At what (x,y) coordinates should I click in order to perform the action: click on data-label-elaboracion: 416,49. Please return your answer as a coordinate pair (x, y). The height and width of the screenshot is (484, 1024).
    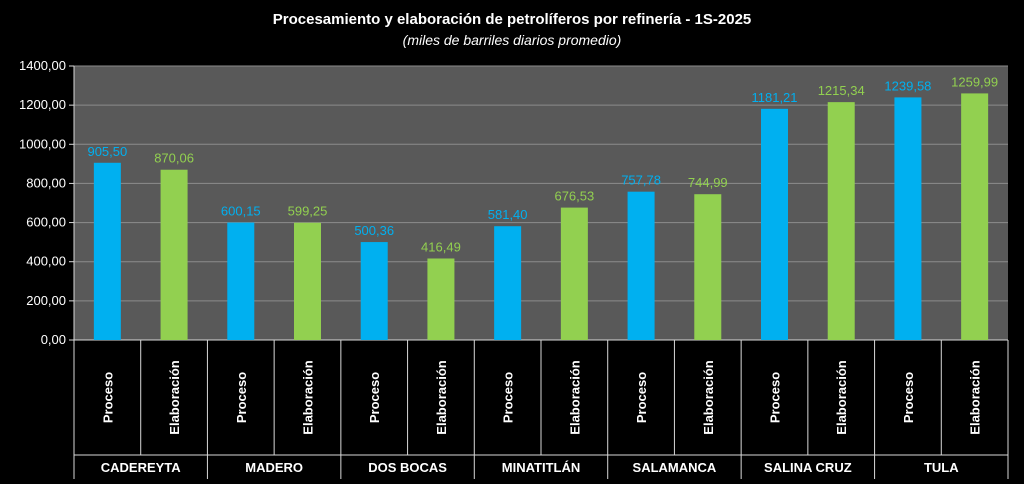
    Looking at the image, I should click on (441, 246).